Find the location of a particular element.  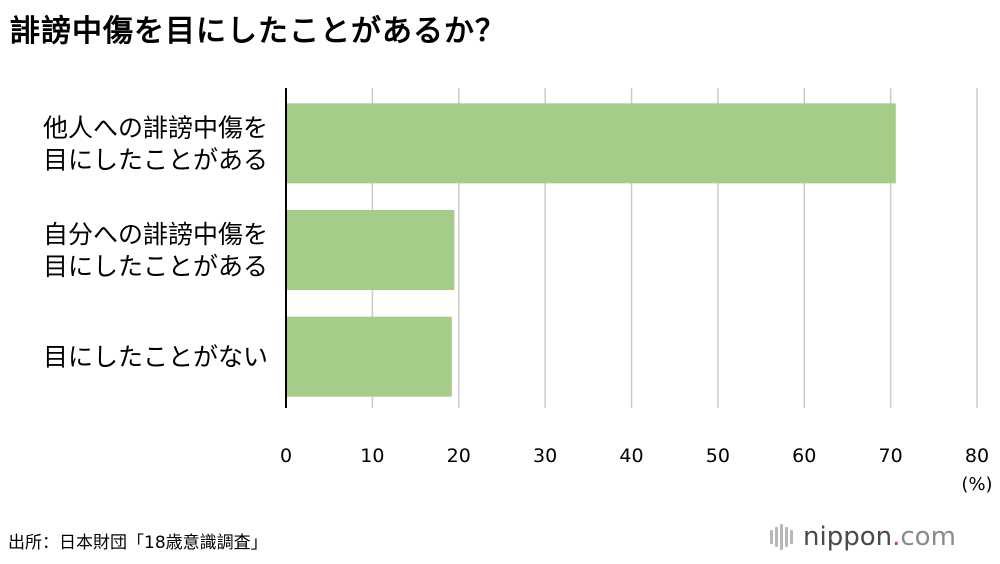

chart-title: 誹謗中傷を目にしたことがあるか？ is located at coordinates (258, 31).